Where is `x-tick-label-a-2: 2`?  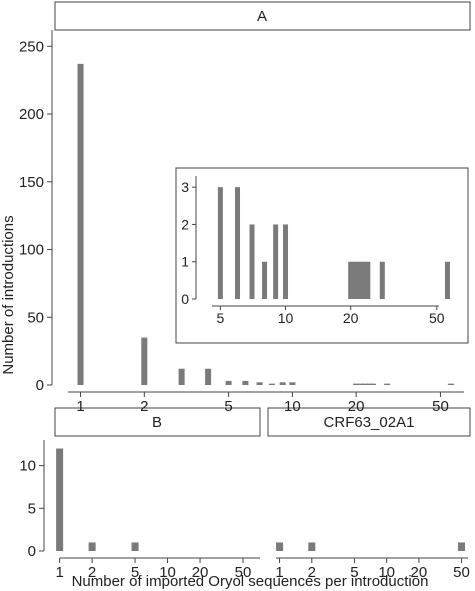 x-tick-label-a-2: 2 is located at coordinates (144, 406).